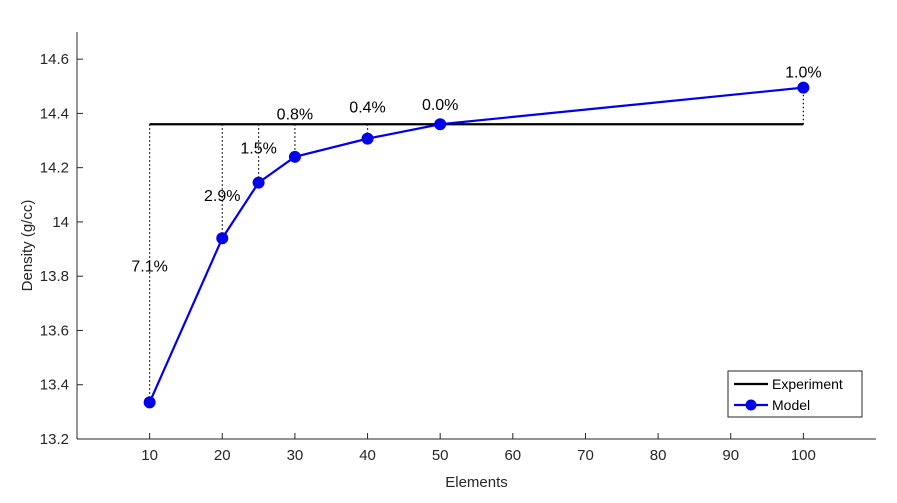  I want to click on x-tick-label: 60, so click(512, 455).